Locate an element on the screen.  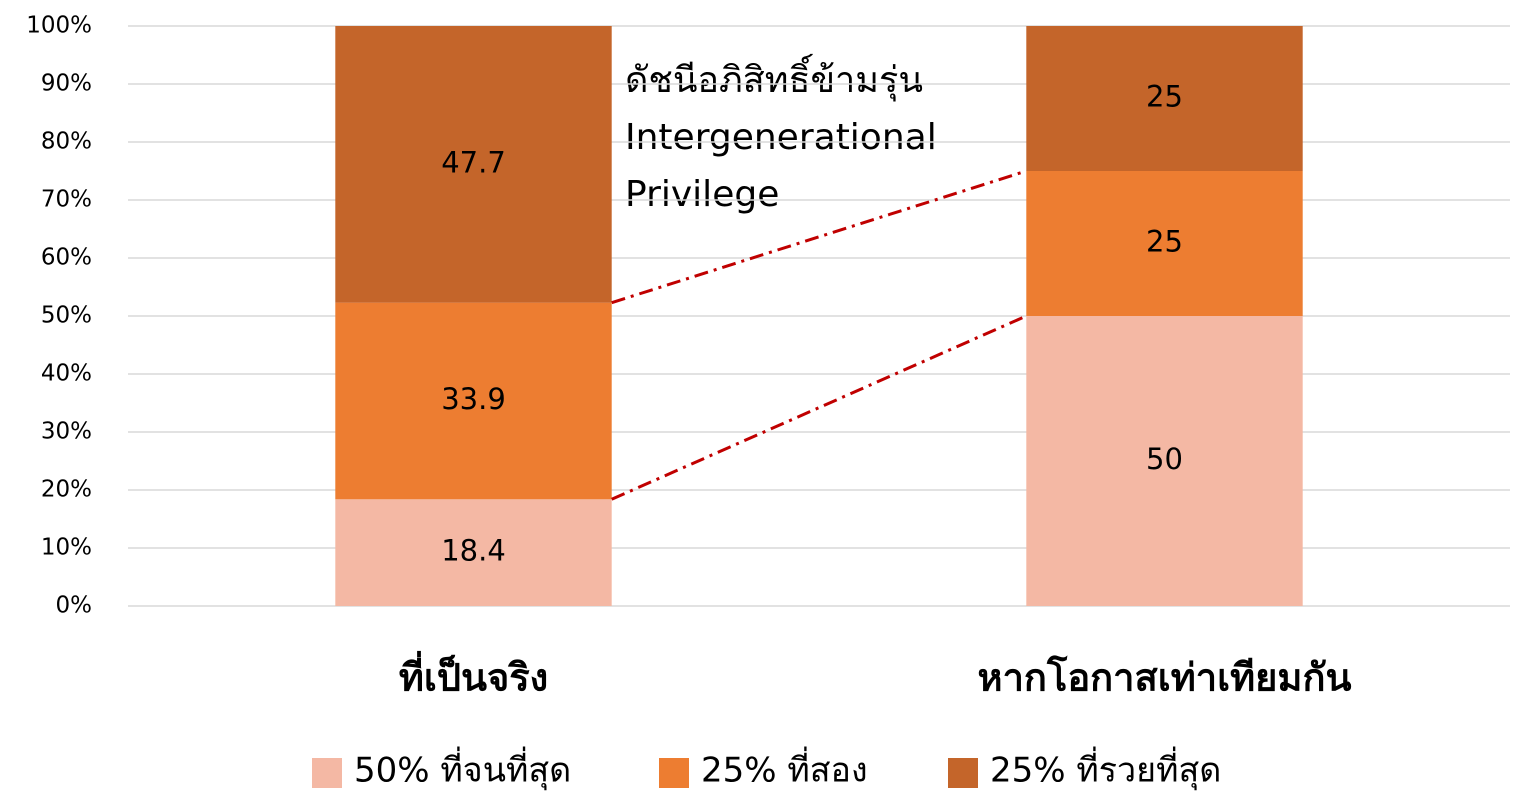
legend-label: 25% ที่สอง is located at coordinates (784, 769).